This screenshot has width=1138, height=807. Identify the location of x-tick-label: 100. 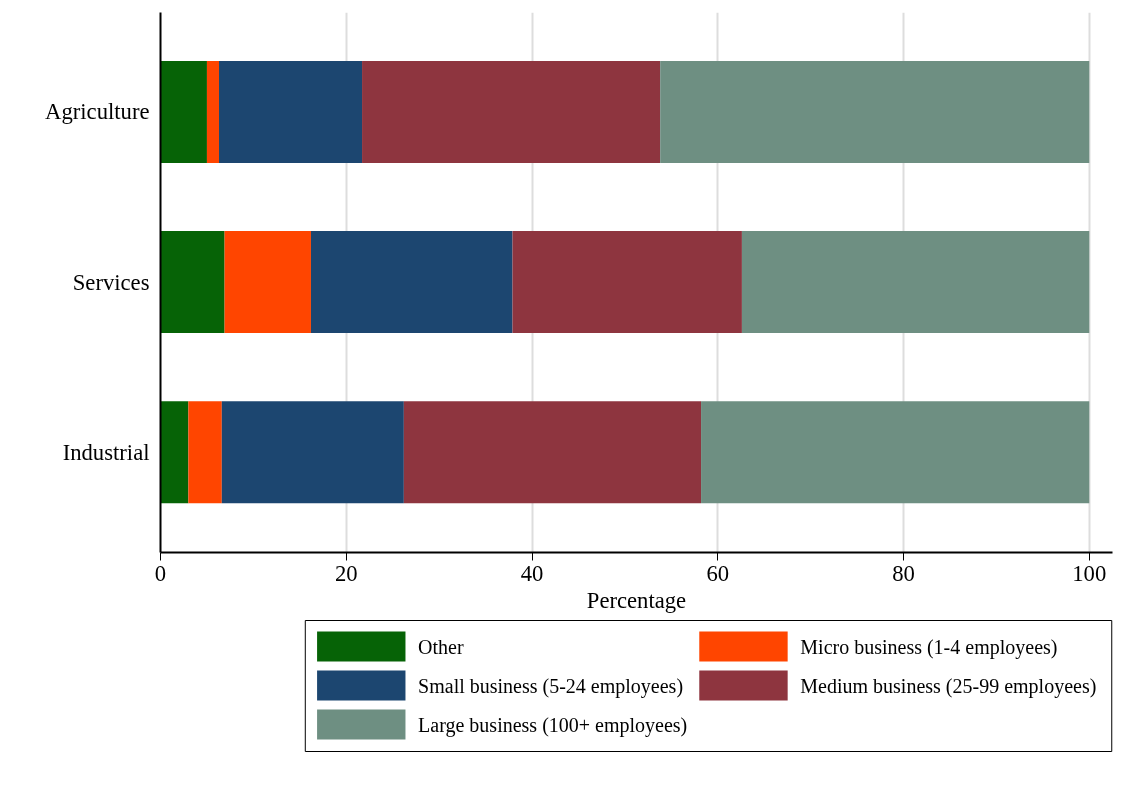
(1089, 573).